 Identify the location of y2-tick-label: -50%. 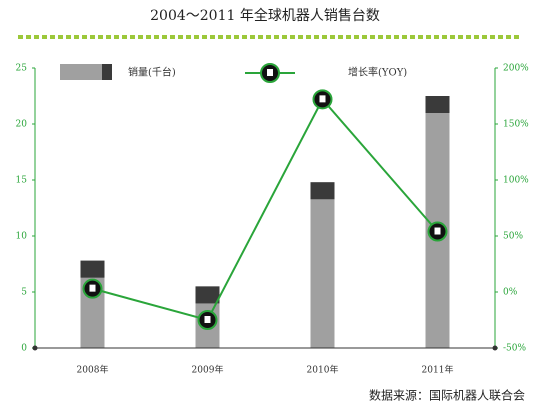
(514, 349).